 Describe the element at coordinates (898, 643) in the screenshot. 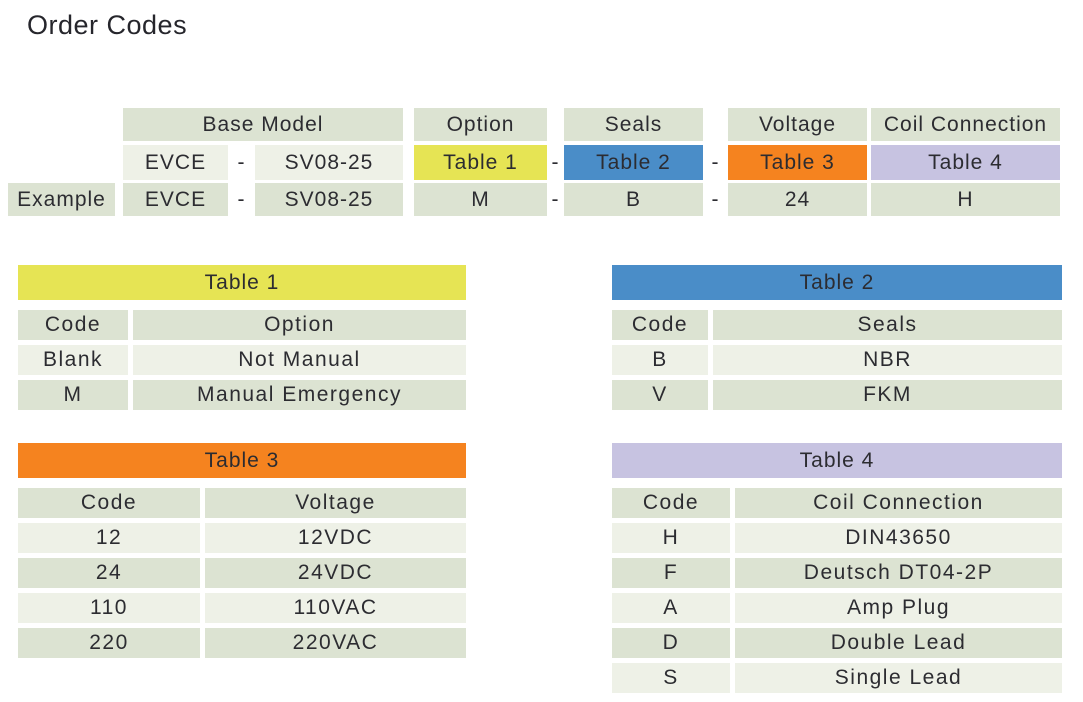

I see `value-cell: Double Lead` at that location.